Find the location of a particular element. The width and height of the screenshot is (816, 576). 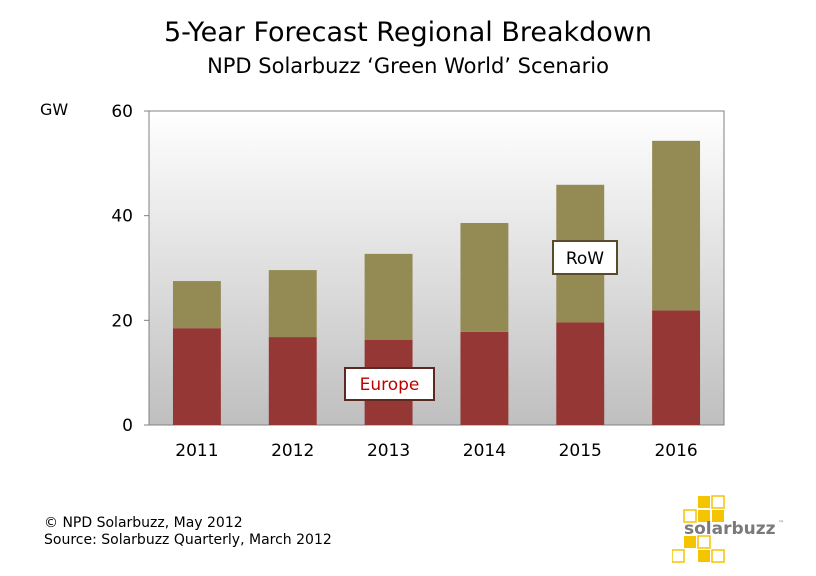

x-tick-label-2016: 2016 is located at coordinates (675, 451).